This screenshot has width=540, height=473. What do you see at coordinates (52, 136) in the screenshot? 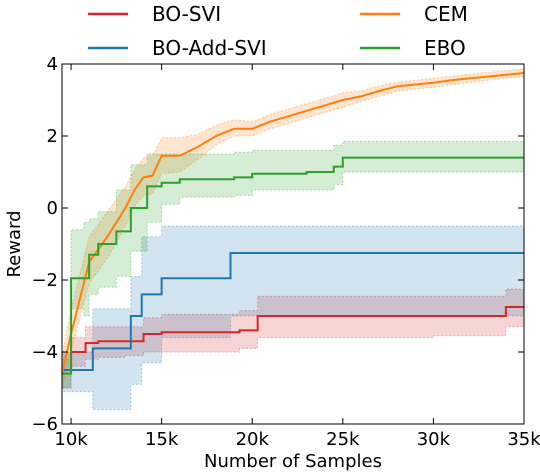
I see `y-tick-label: 2` at bounding box center [52, 136].